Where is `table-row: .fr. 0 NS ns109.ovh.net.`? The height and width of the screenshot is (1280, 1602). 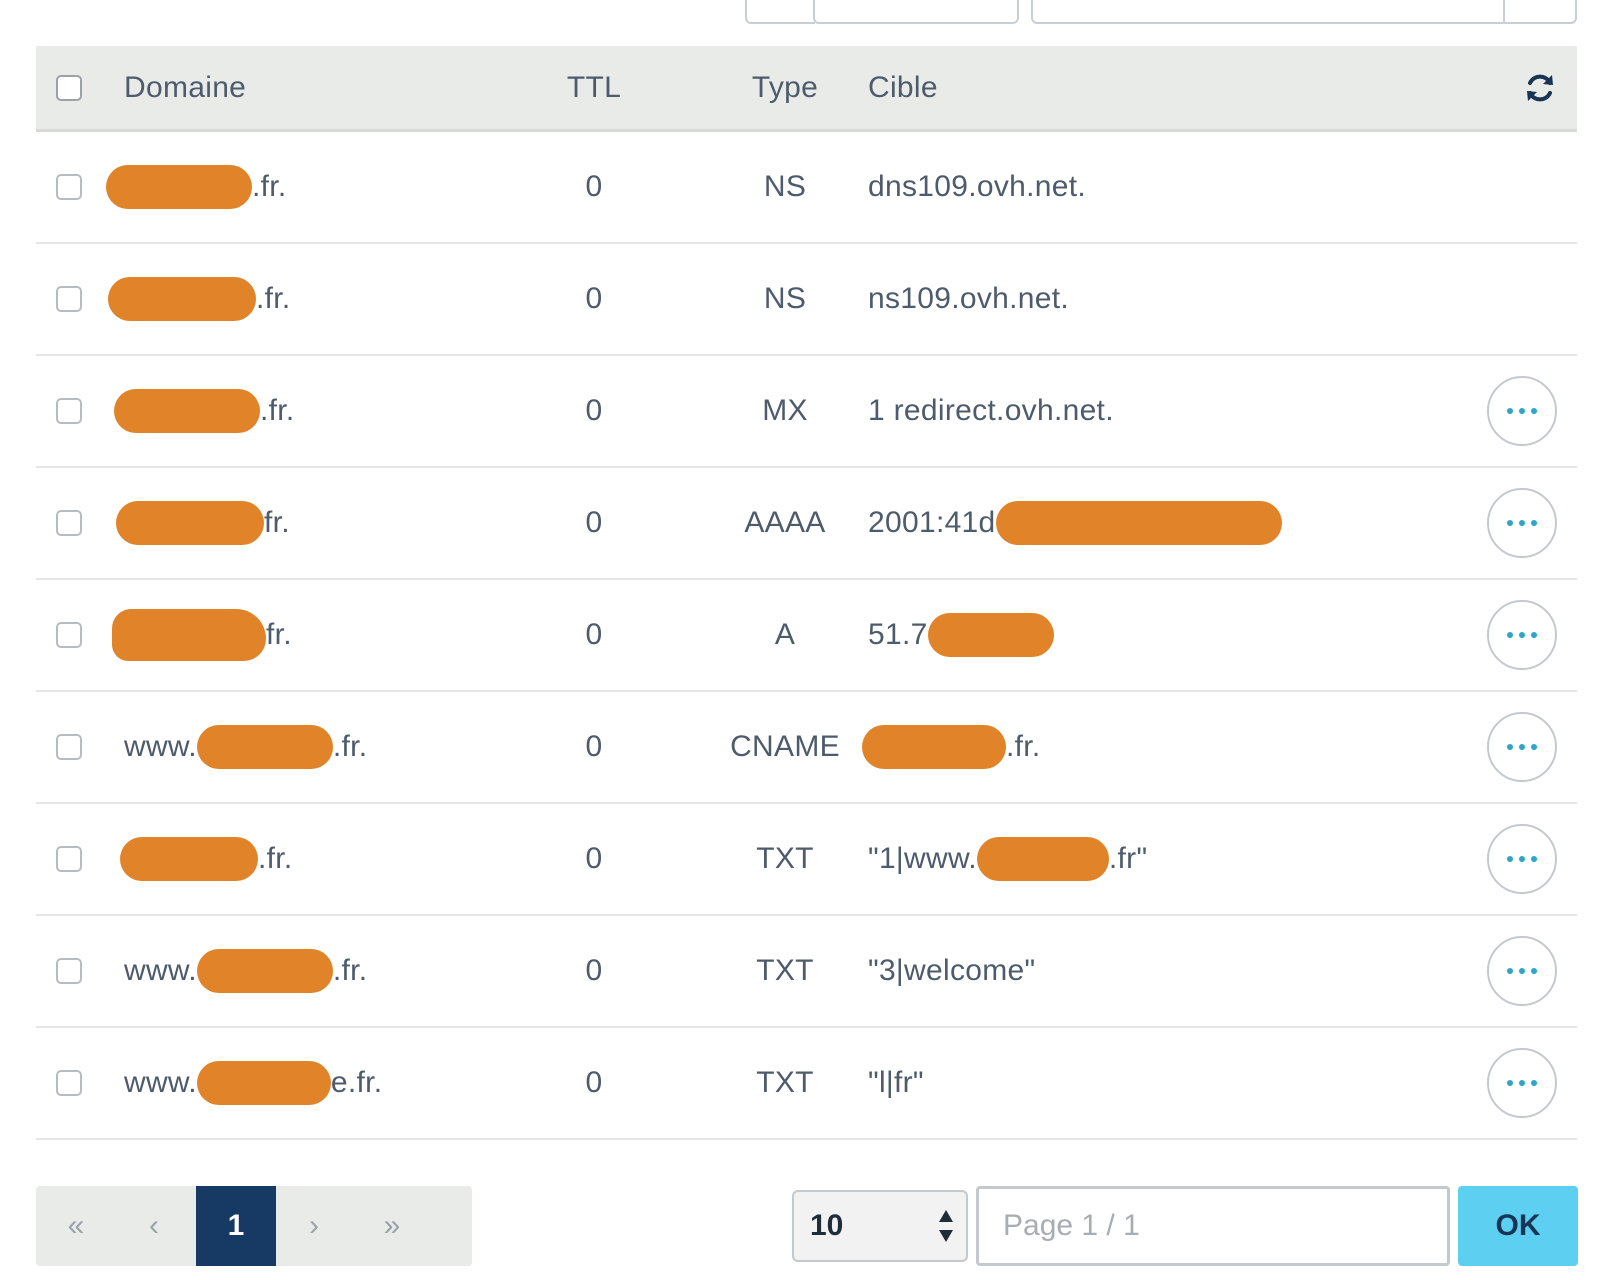
table-row: .fr. 0 NS ns109.ovh.net. is located at coordinates (806, 300).